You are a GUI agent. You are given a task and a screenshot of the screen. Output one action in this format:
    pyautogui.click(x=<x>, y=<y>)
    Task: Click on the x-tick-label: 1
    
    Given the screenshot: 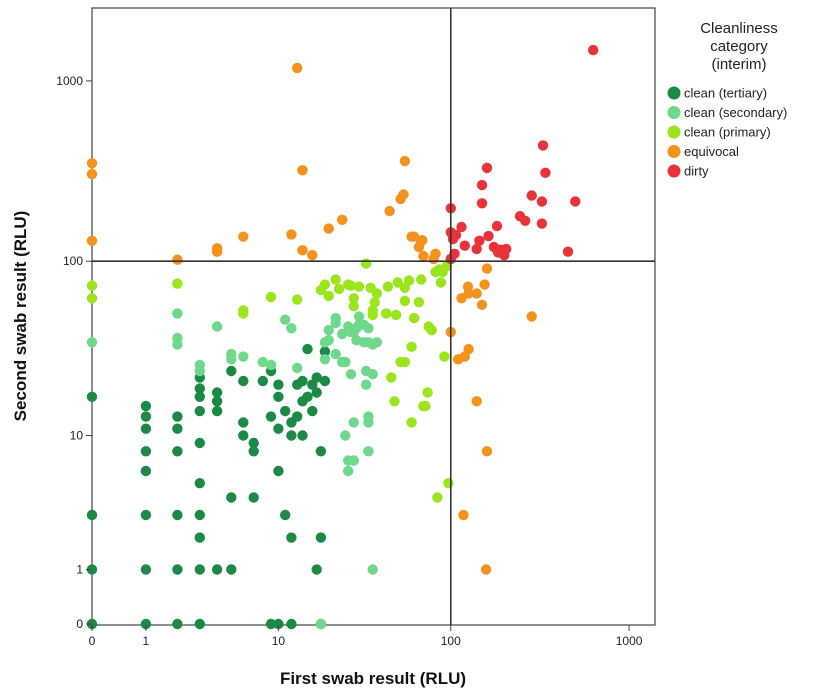 What is the action you would take?
    pyautogui.click(x=146, y=641)
    